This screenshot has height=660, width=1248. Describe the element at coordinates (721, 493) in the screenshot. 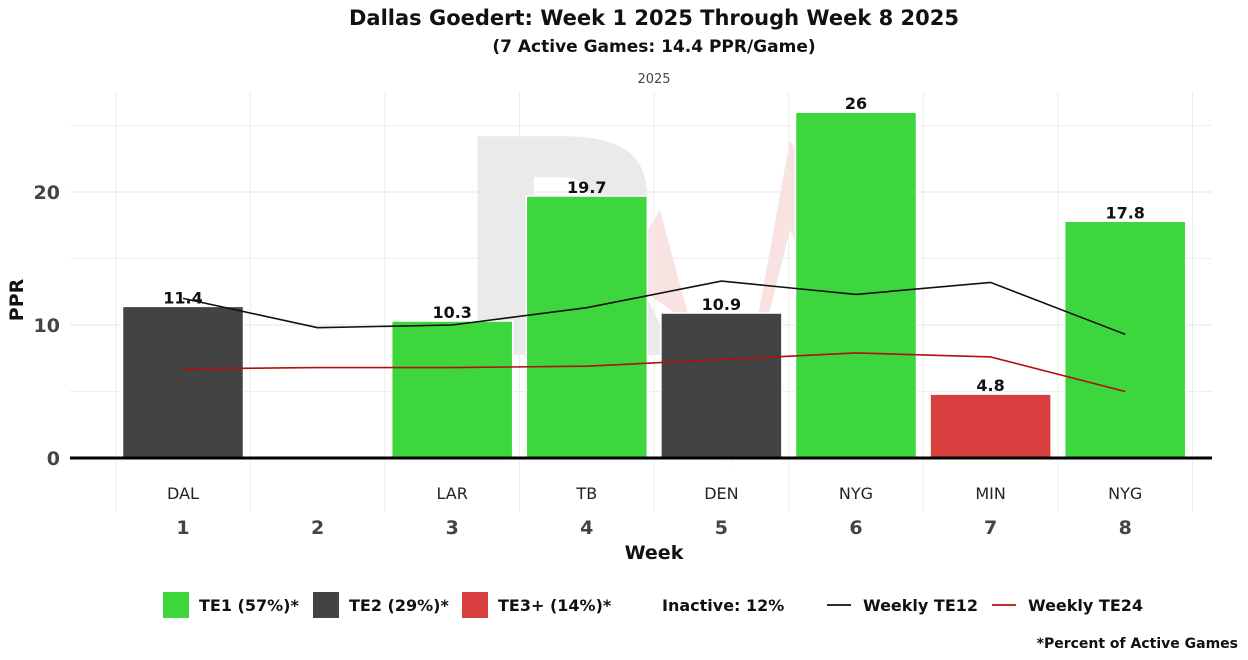

I see `opponent-label: DEN` at that location.